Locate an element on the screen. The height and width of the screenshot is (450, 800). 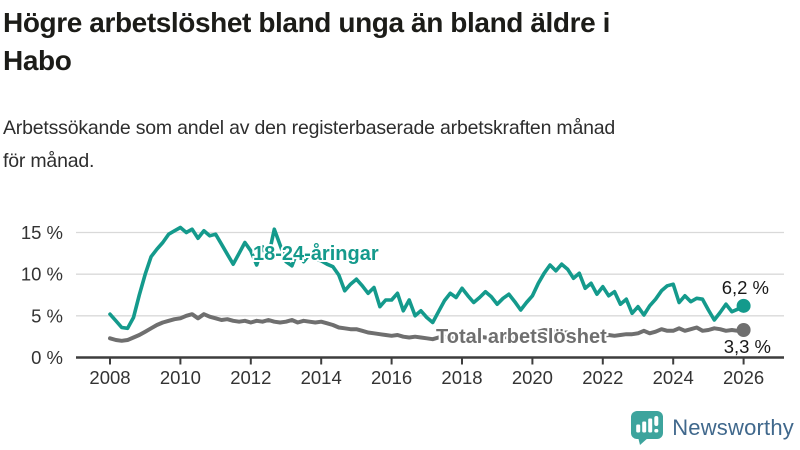
x-tick-label: 2010 is located at coordinates (180, 377).